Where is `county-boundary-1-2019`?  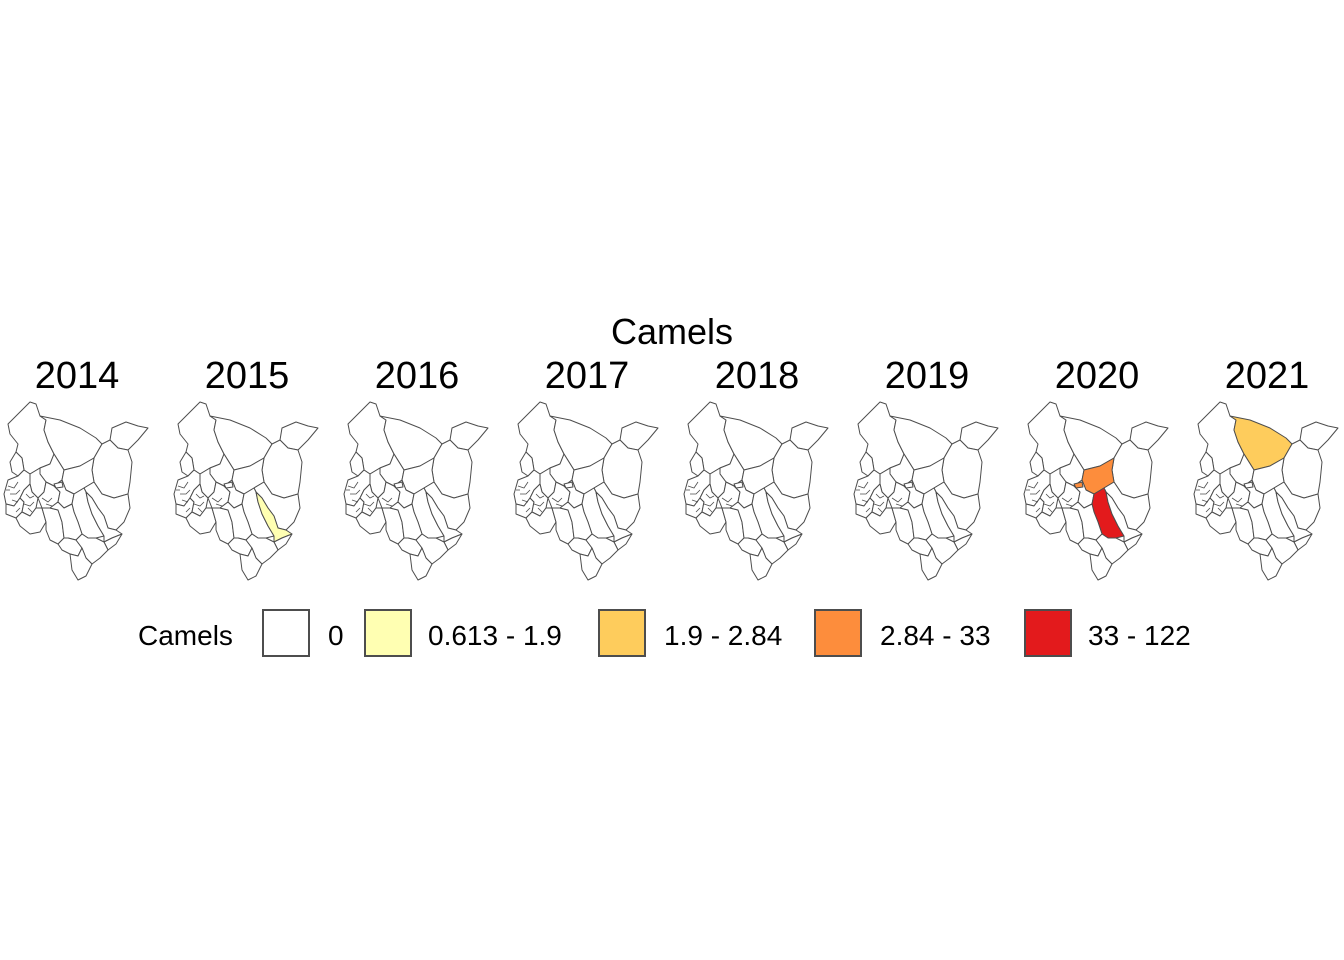
county-boundary-1-2019 is located at coordinates (865, 492).